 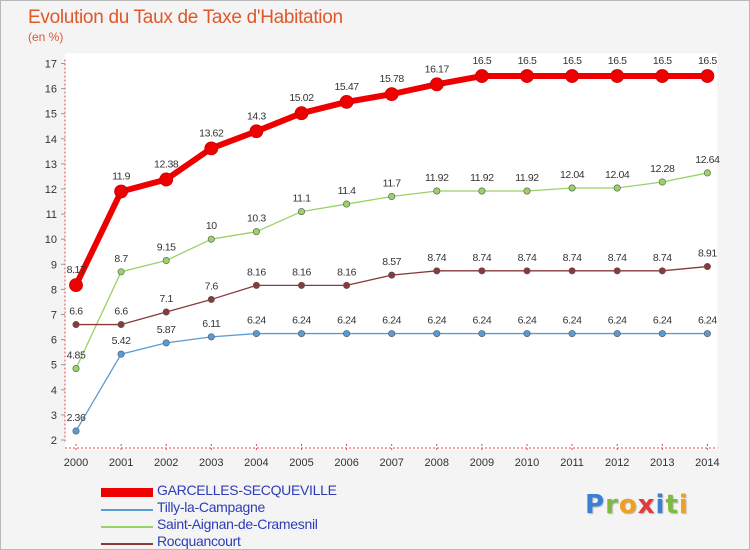 What do you see at coordinates (166, 330) in the screenshot?
I see `data-label: 5.87` at bounding box center [166, 330].